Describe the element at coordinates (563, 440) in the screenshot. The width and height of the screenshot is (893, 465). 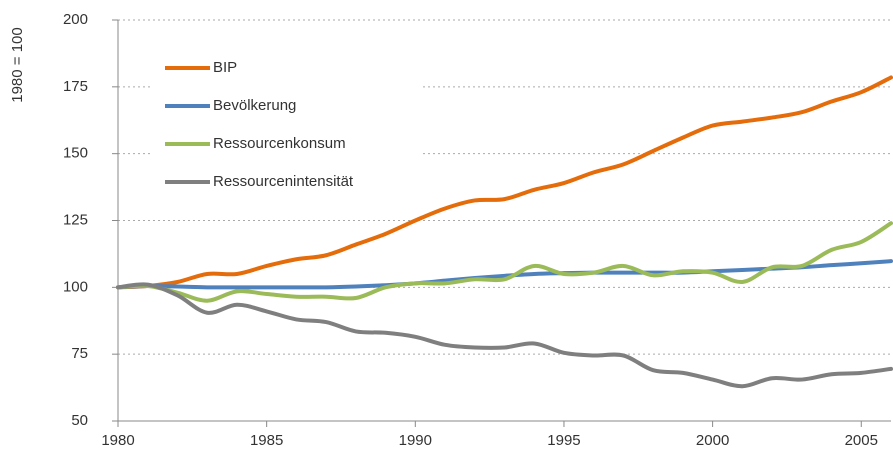
I see `x-tick-label: 1995` at that location.